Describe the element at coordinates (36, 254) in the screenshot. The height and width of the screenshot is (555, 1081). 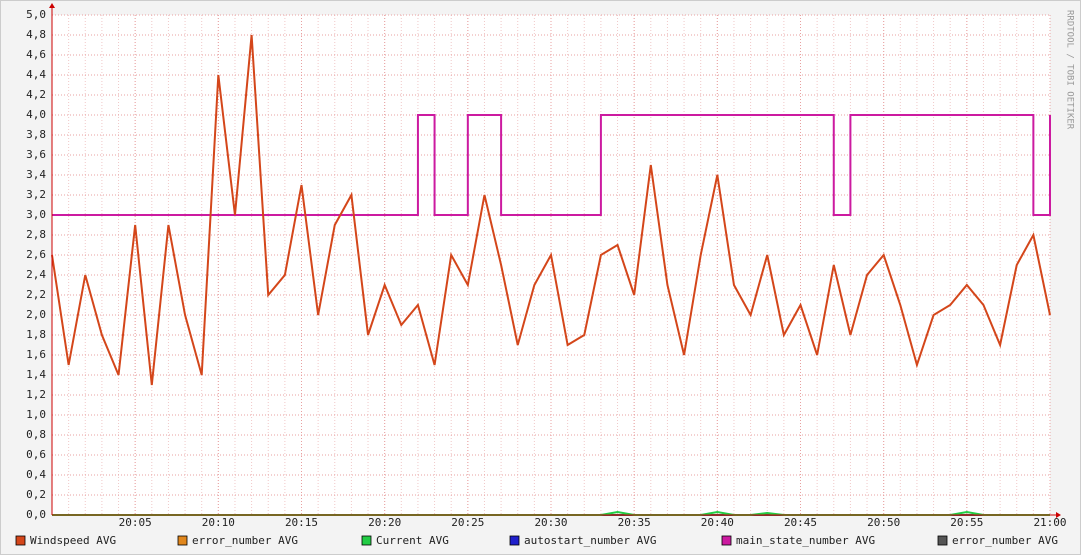
I see `y-tick-label: 2,6` at that location.